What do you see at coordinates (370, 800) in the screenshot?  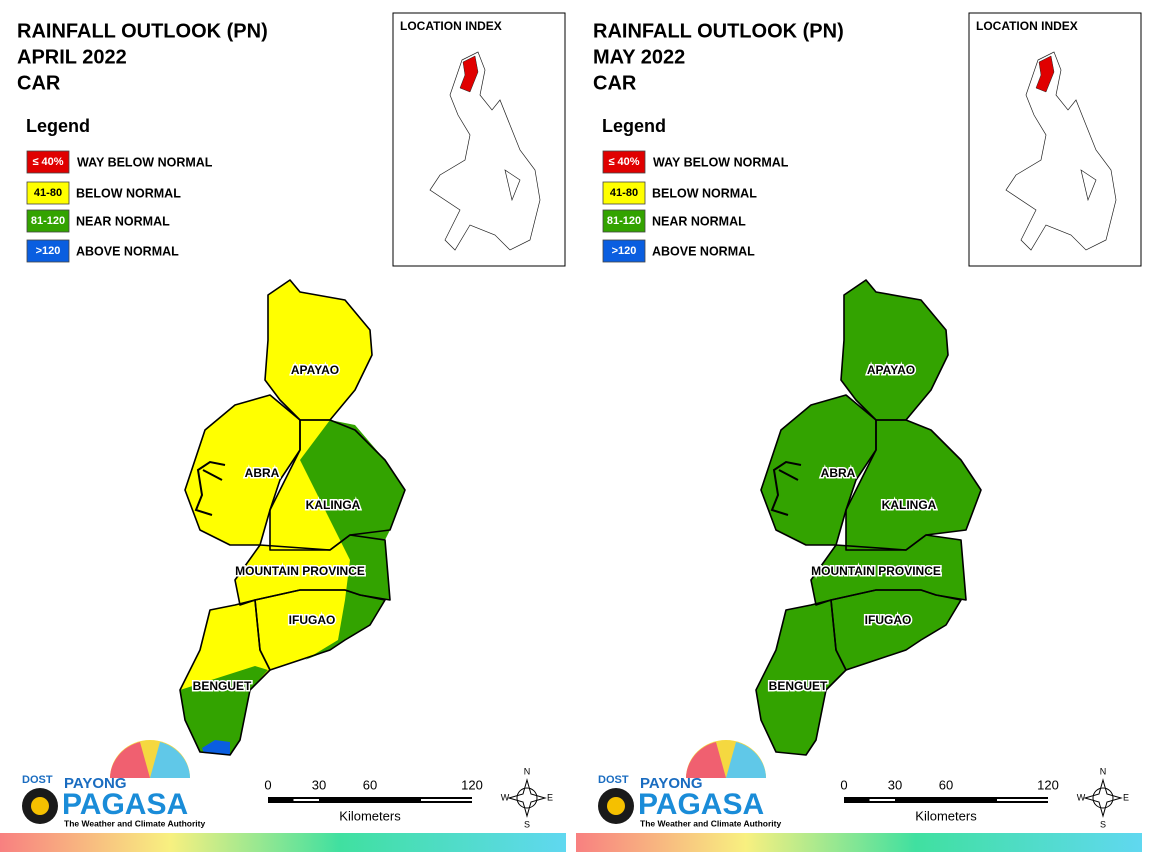 I see `scale-bar` at bounding box center [370, 800].